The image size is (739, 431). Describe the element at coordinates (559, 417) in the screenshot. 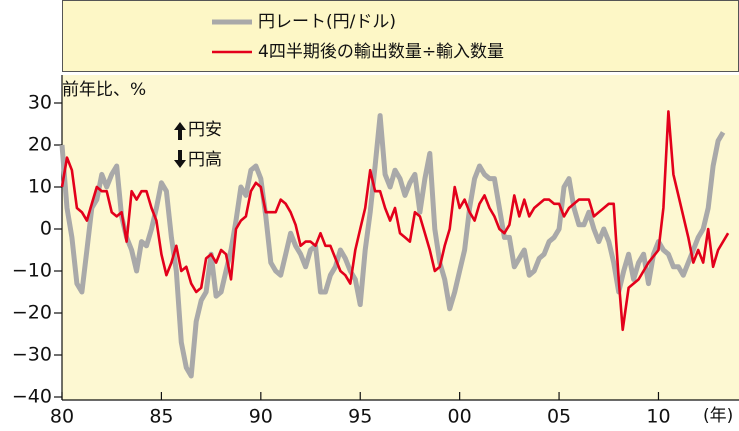

I see `x-tick-label: 05` at that location.